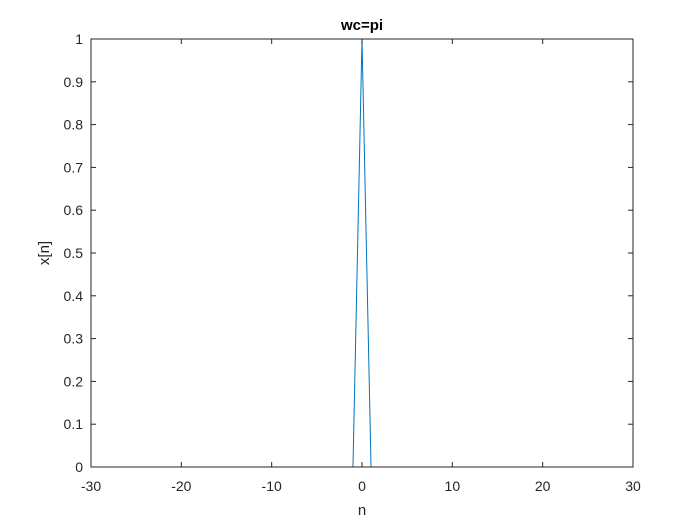 This screenshot has height=525, width=700. Describe the element at coordinates (74, 339) in the screenshot. I see `y-tick-label: 0.3` at that location.